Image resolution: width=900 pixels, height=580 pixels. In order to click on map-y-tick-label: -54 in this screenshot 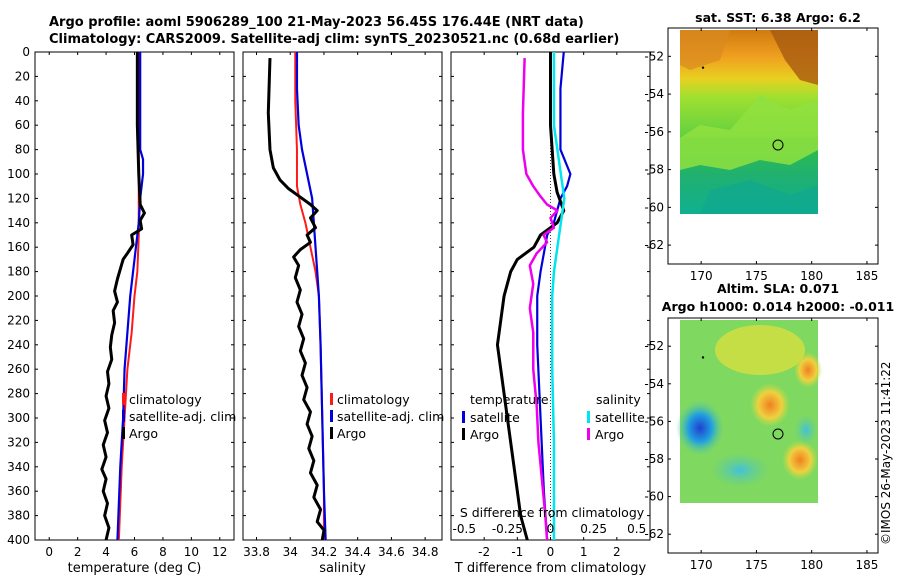, I will do `click(654, 94)`.